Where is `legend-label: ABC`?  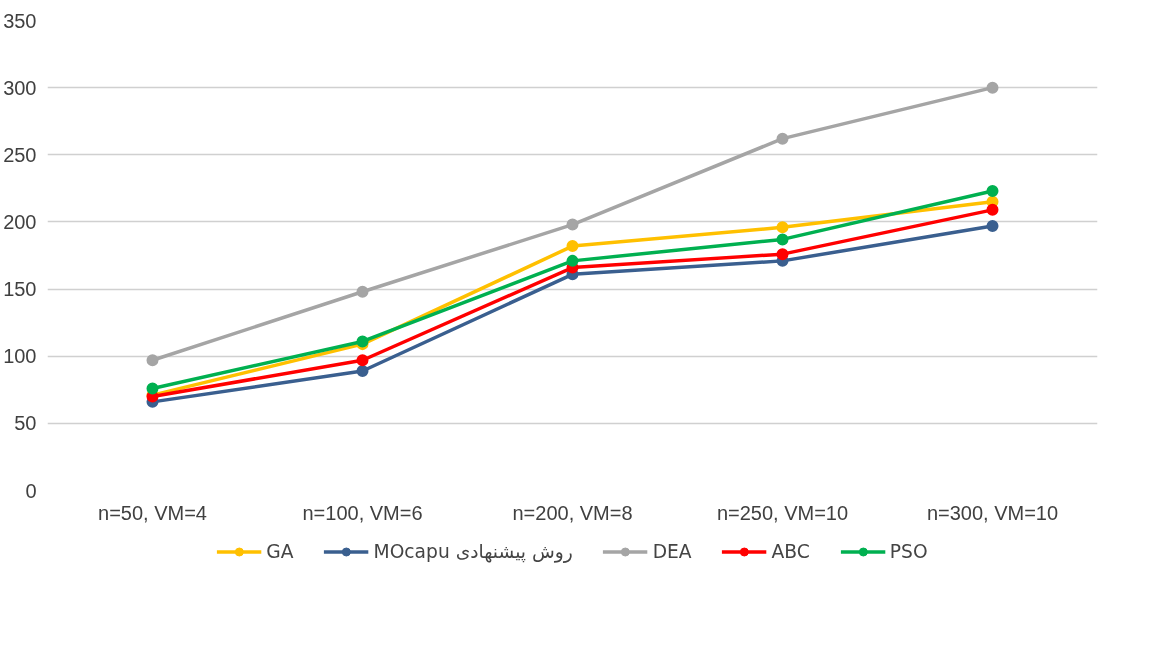
legend-label: ABC is located at coordinates (790, 551).